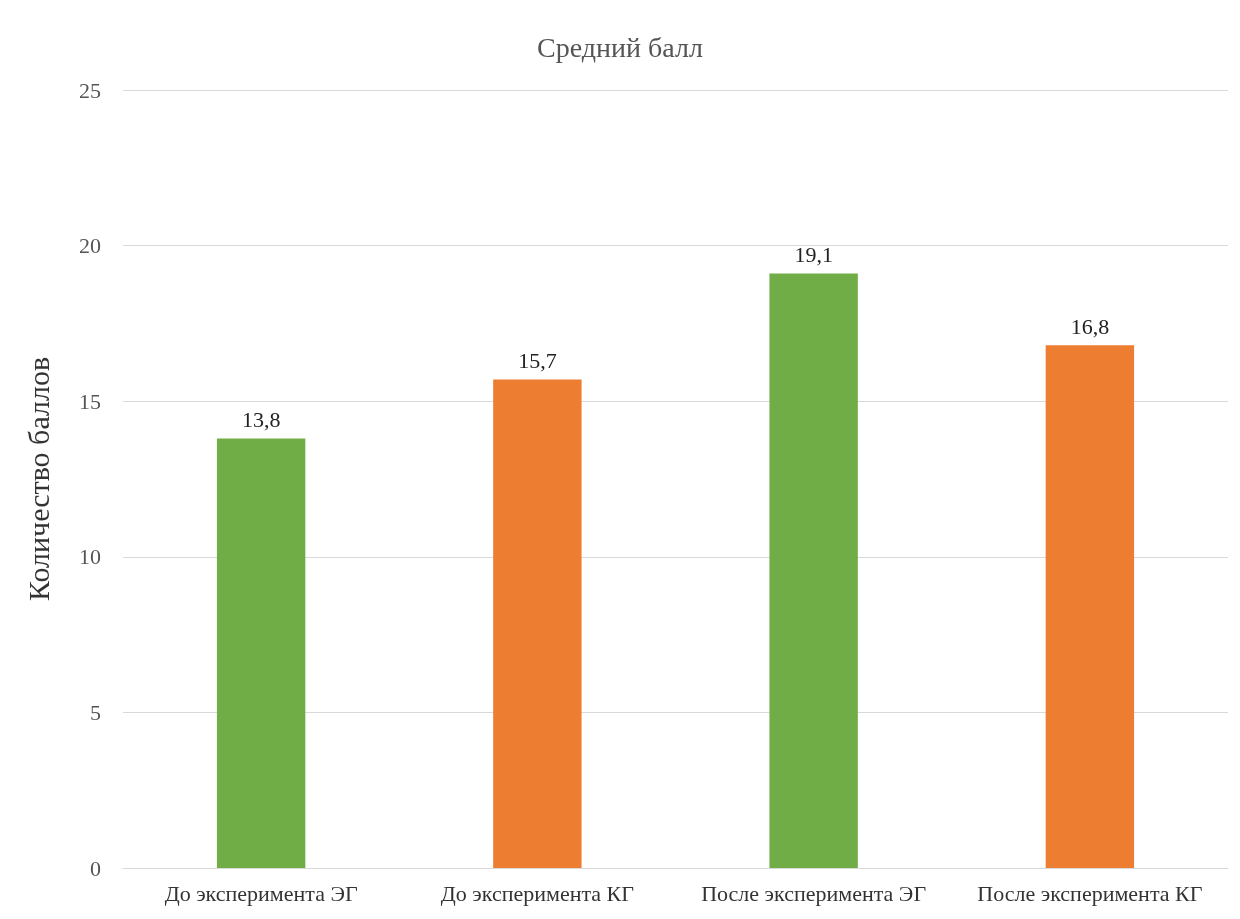 The width and height of the screenshot is (1240, 919). What do you see at coordinates (814, 893) in the screenshot?
I see `x-tick-label: После эксперимента ЭГ` at bounding box center [814, 893].